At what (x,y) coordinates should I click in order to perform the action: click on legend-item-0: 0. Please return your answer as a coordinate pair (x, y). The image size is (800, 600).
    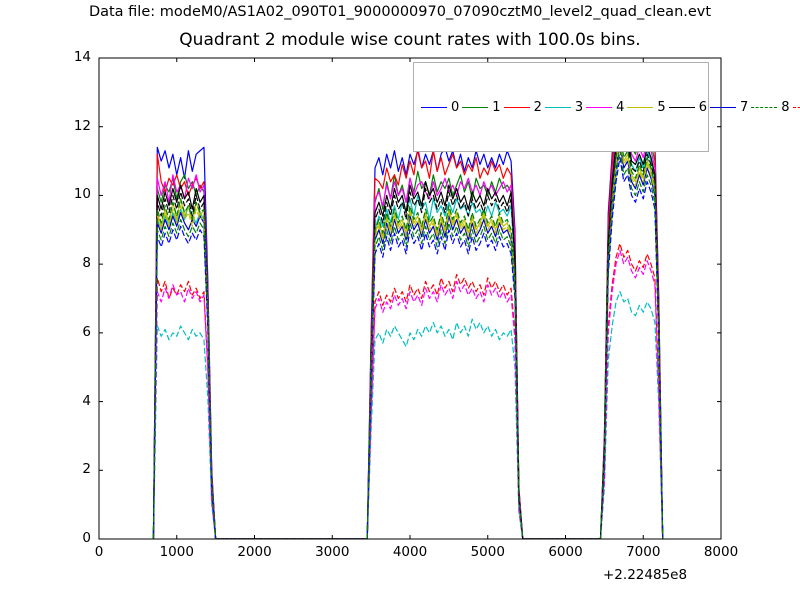
    Looking at the image, I should click on (438, 107).